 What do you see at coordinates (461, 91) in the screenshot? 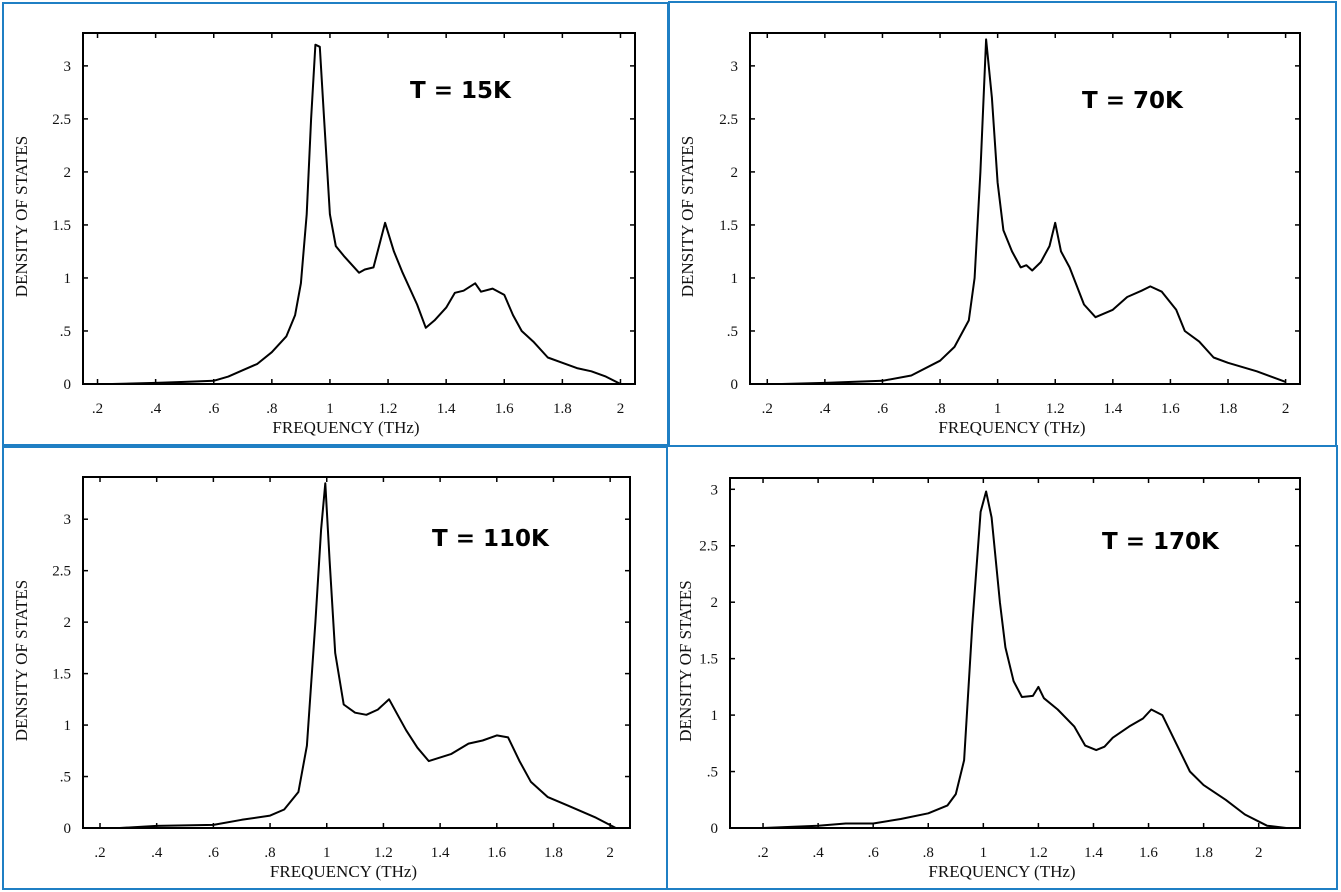
I see `temperature-annotation: T = 15K` at bounding box center [461, 91].